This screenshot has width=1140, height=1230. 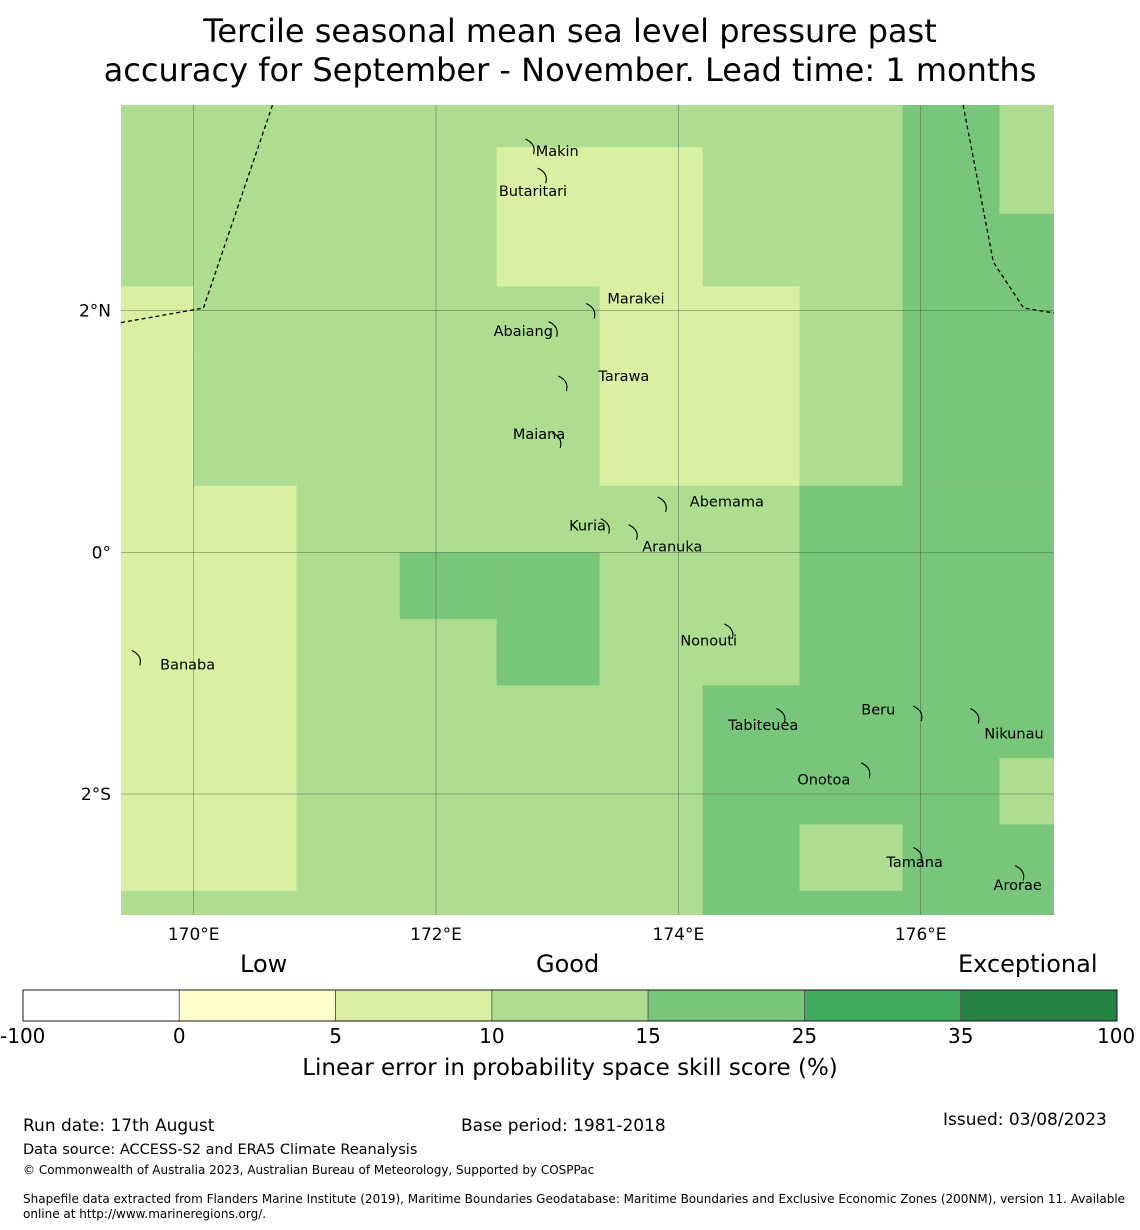 What do you see at coordinates (101, 553) in the screenshot?
I see `lat-tick-label: 0°` at bounding box center [101, 553].